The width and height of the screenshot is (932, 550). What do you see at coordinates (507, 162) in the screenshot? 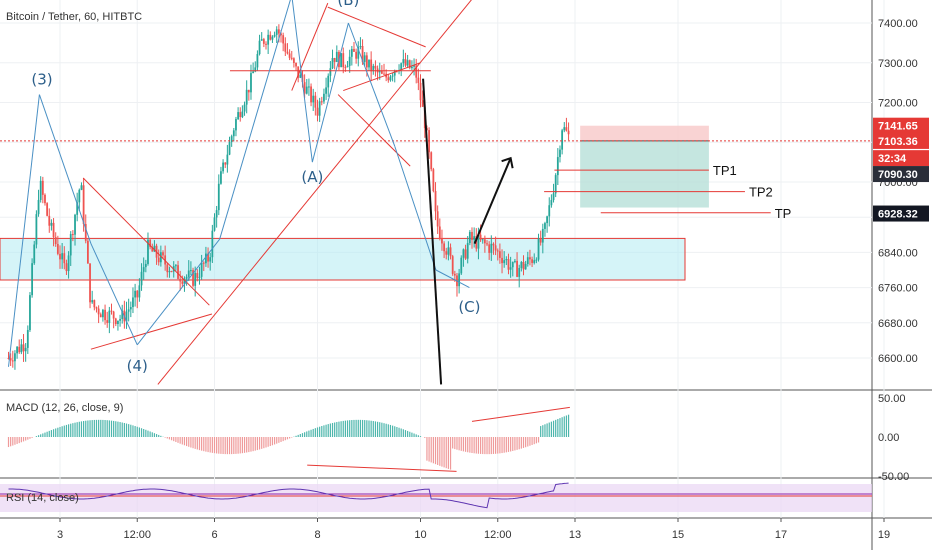
I see `arrow-head` at bounding box center [507, 162].